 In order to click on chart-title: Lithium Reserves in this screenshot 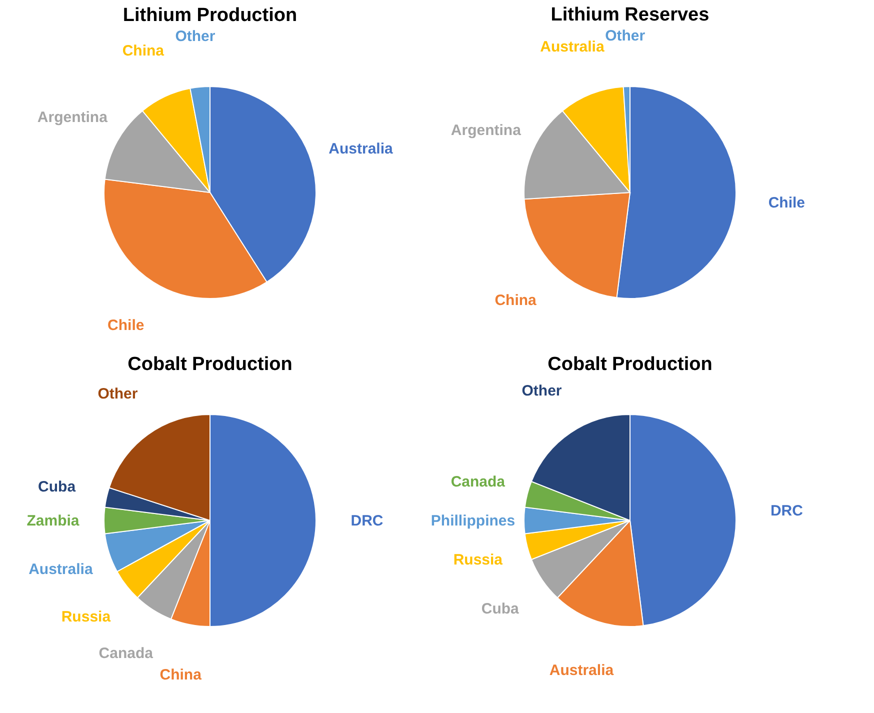, I will do `click(630, 15)`.